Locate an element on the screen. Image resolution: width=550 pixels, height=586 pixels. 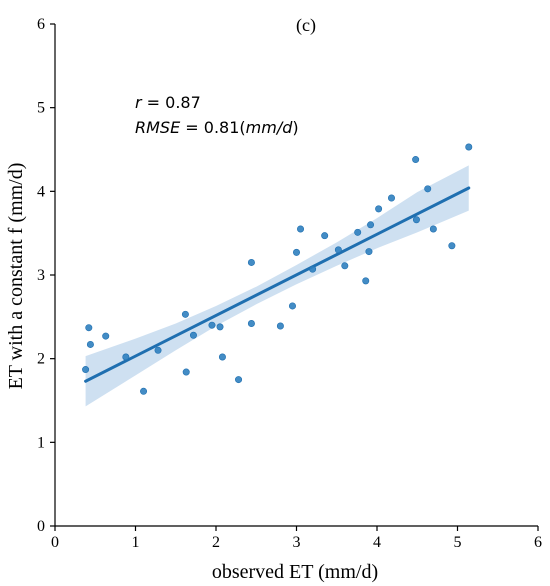
x-tick-label: 5 is located at coordinates (458, 542).